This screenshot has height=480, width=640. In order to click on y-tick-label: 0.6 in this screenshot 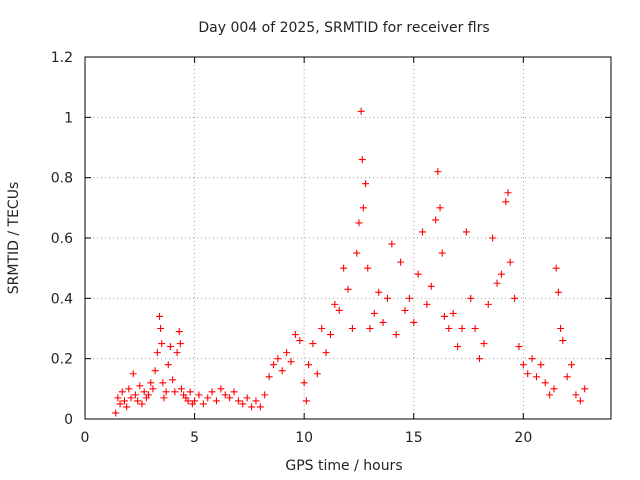, I will do `click(62, 239)`.